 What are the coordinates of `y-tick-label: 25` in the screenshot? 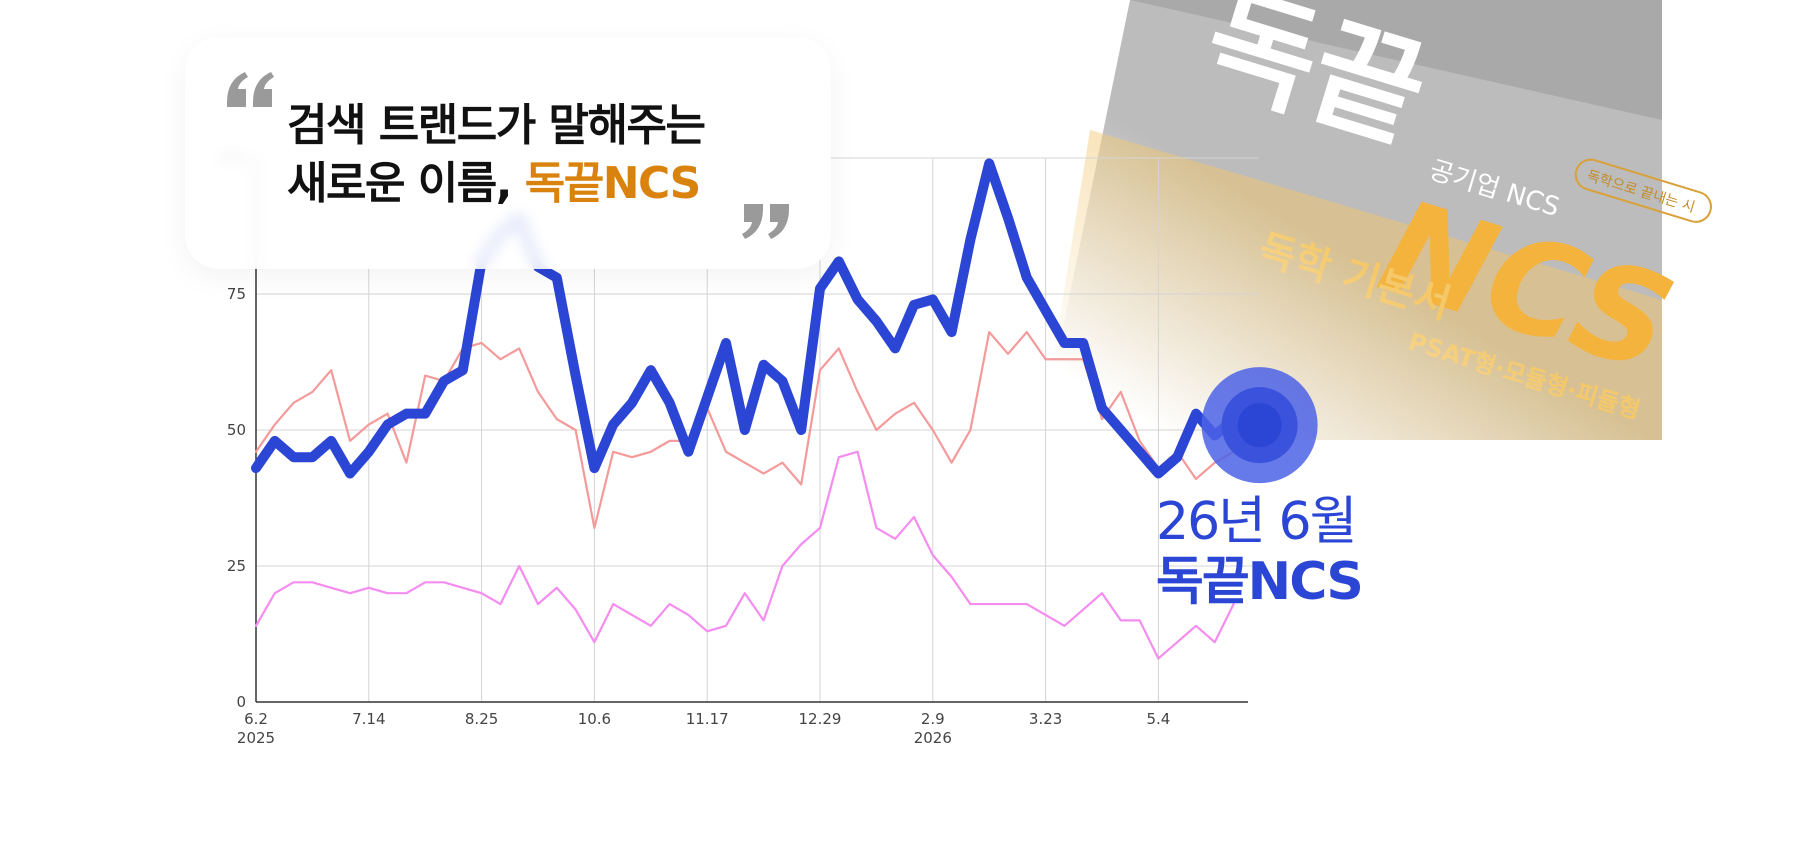 It's located at (236, 566).